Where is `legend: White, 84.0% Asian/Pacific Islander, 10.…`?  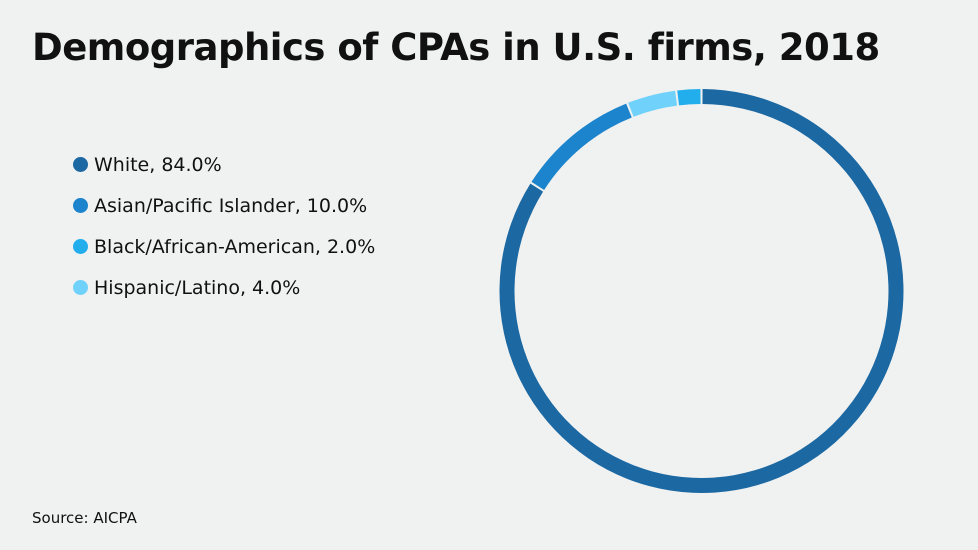
legend: White, 84.0% Asian/Pacific Islander, 10.… is located at coordinates (224, 226).